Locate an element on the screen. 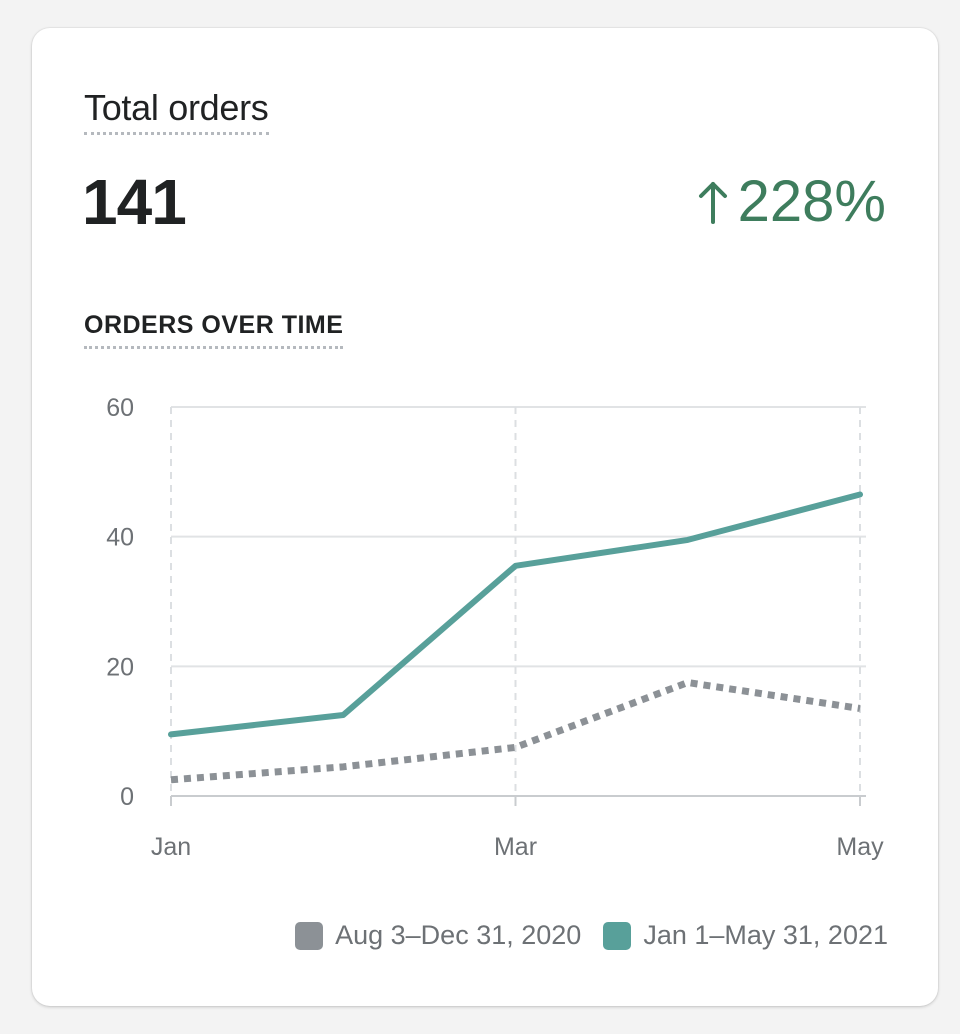 Image resolution: width=960 pixels, height=1034 pixels. metric-value: 141 is located at coordinates (134, 202).